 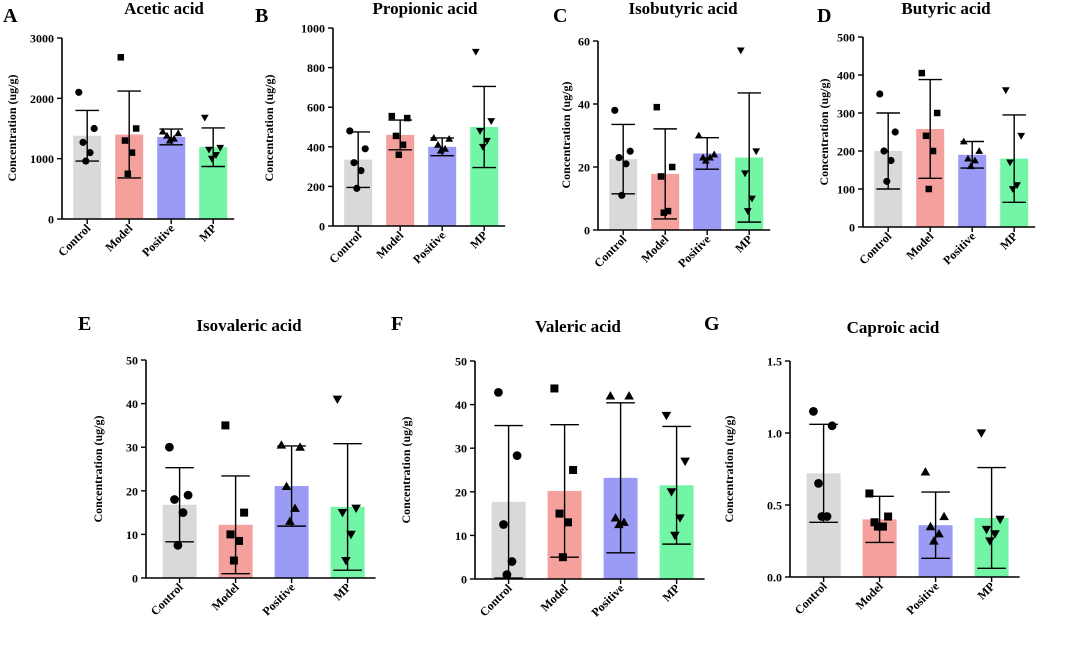 What do you see at coordinates (774, 578) in the screenshot?
I see `y-tick-label: 0.0` at bounding box center [774, 578].